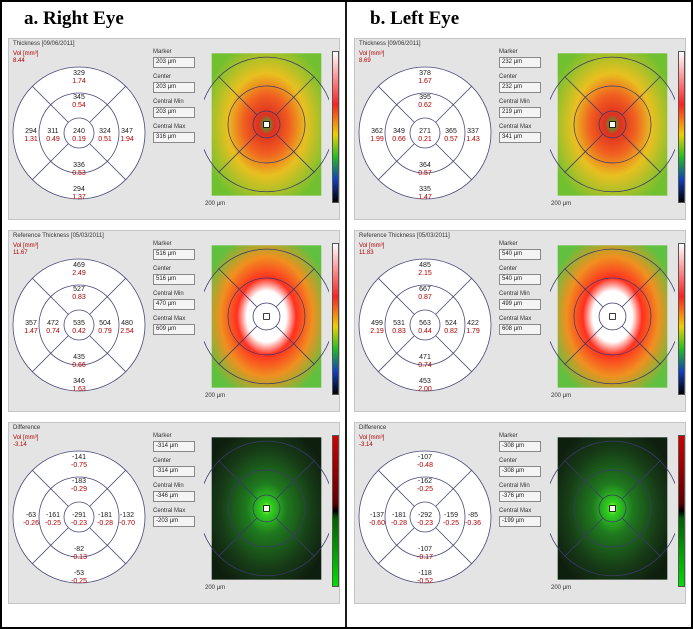 The height and width of the screenshot is (629, 693). Describe the element at coordinates (520, 471) in the screenshot. I see `measurement-value: -308 µm` at that location.